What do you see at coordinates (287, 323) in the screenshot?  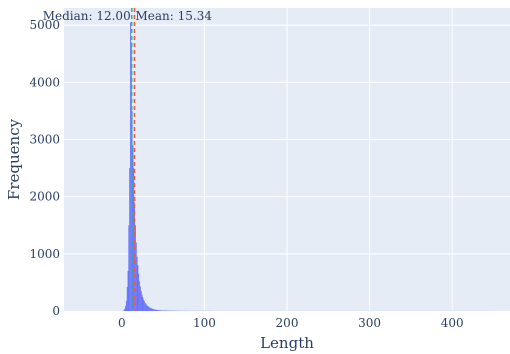 I see `x-tick-label: 200` at bounding box center [287, 323].